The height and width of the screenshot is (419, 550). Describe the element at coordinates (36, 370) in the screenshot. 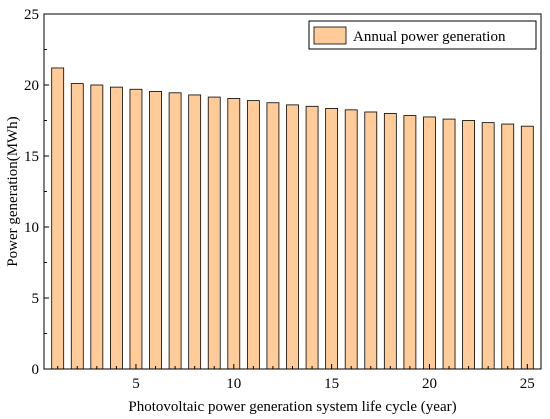

I see `y-tick-label: 0` at that location.